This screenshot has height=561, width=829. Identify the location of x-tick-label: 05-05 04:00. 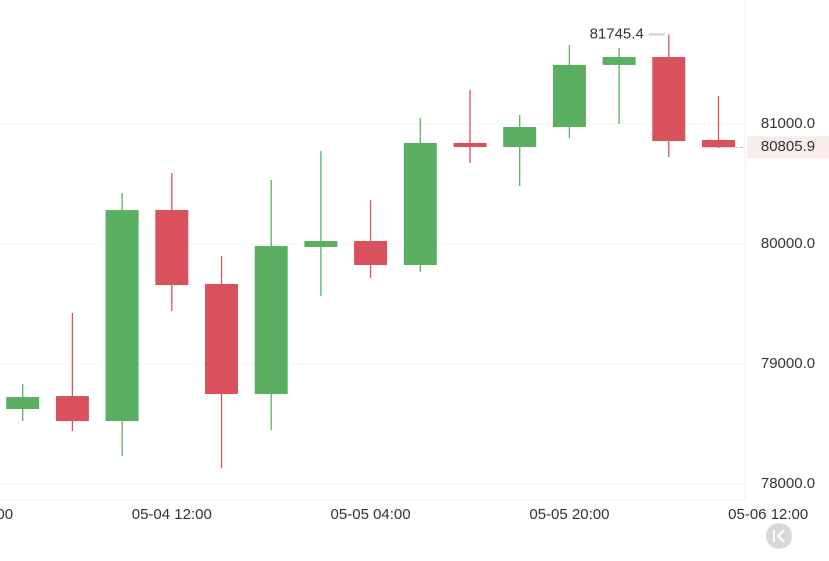
(371, 514).